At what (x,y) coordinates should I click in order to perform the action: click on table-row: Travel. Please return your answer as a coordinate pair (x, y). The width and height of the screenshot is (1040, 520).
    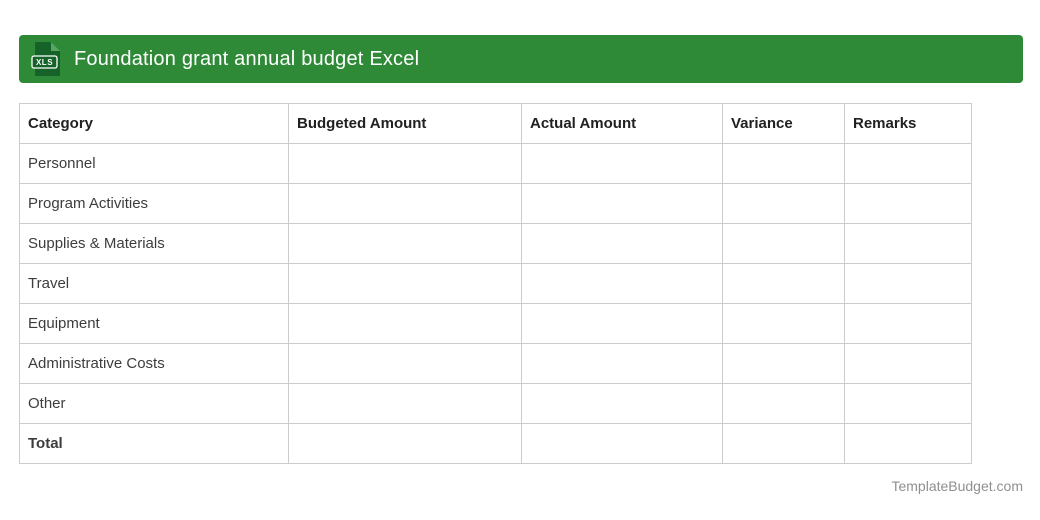
    Looking at the image, I should click on (495, 283).